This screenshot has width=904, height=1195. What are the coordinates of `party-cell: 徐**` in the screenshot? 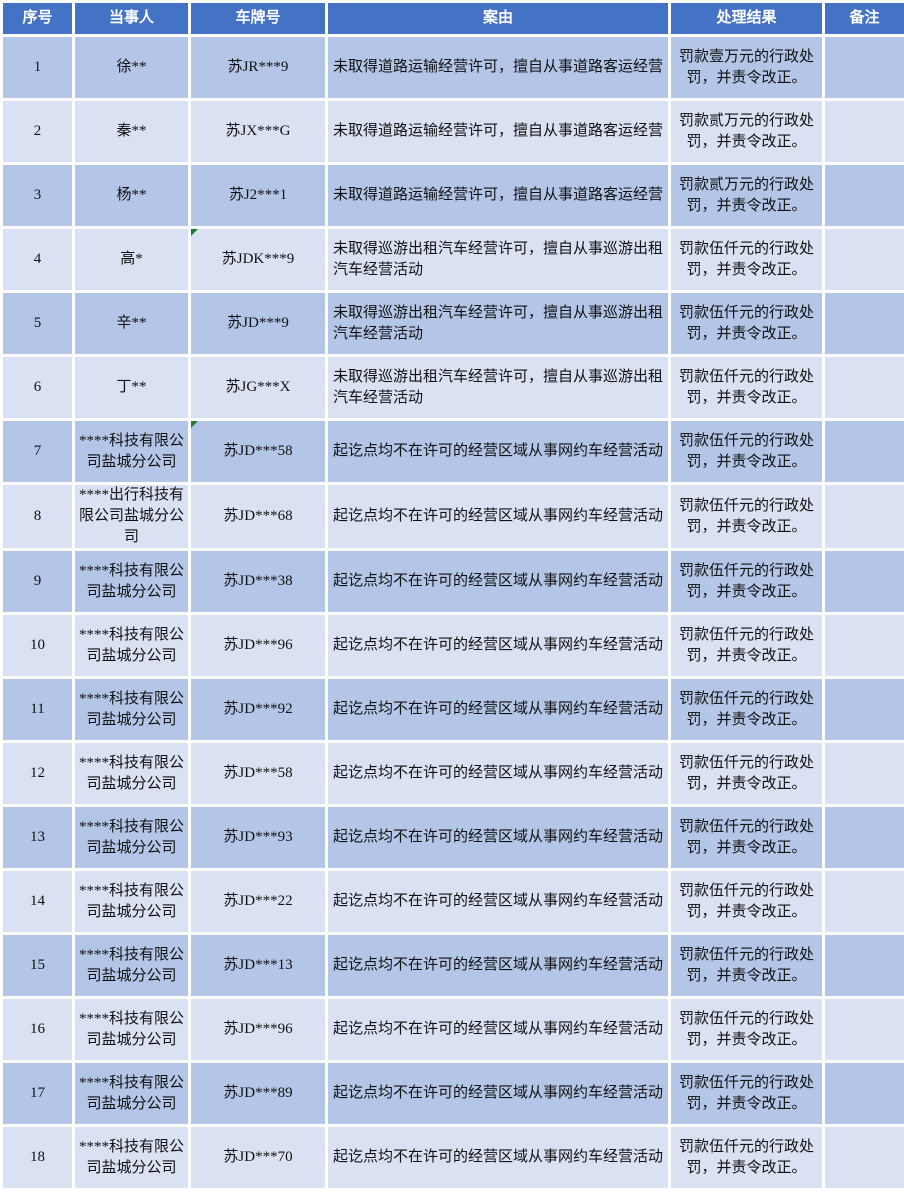 It's located at (131, 67).